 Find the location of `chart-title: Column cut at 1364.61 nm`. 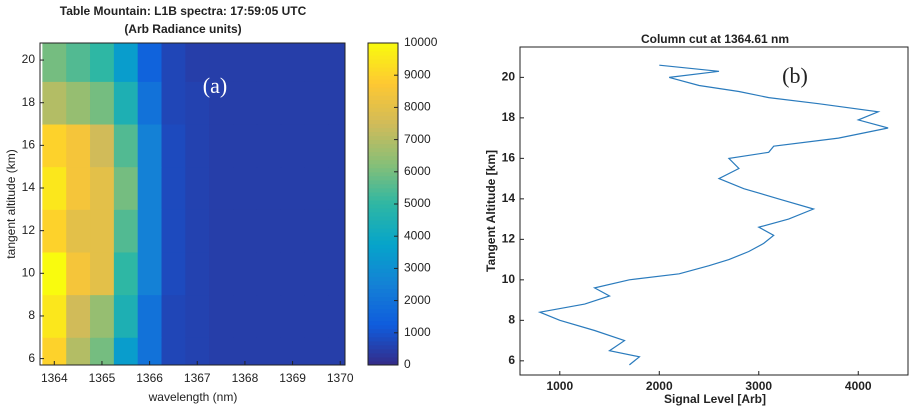

chart-title: Column cut at 1364.61 nm is located at coordinates (715, 39).